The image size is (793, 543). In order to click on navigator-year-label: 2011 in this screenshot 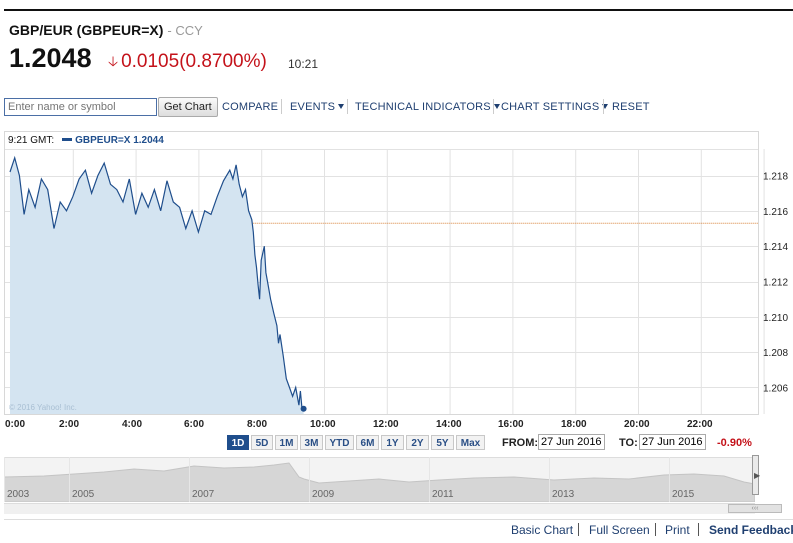, I will do `click(443, 494)`.